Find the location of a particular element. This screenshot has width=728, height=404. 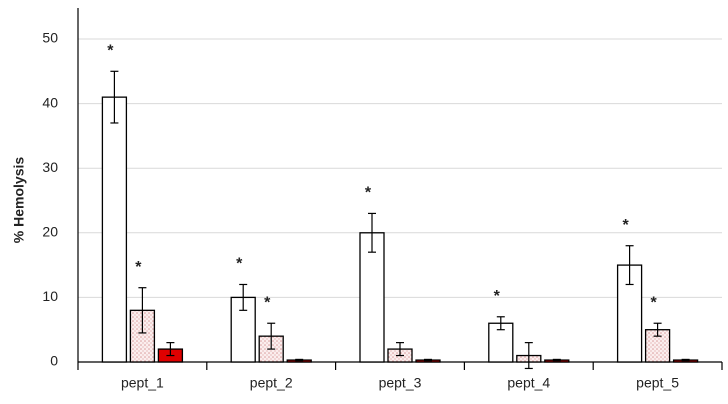

x-tick-label: pept_5 is located at coordinates (657, 383).